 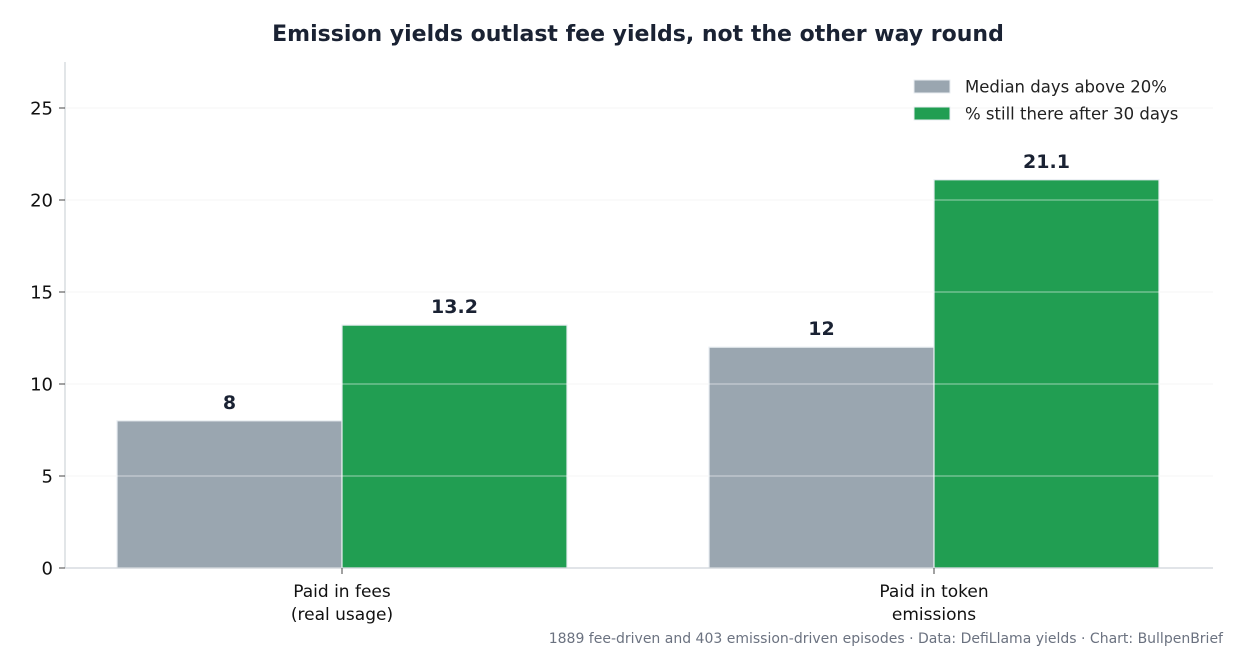 I want to click on legend-label: % still there after 30 days, so click(x=1071, y=114).